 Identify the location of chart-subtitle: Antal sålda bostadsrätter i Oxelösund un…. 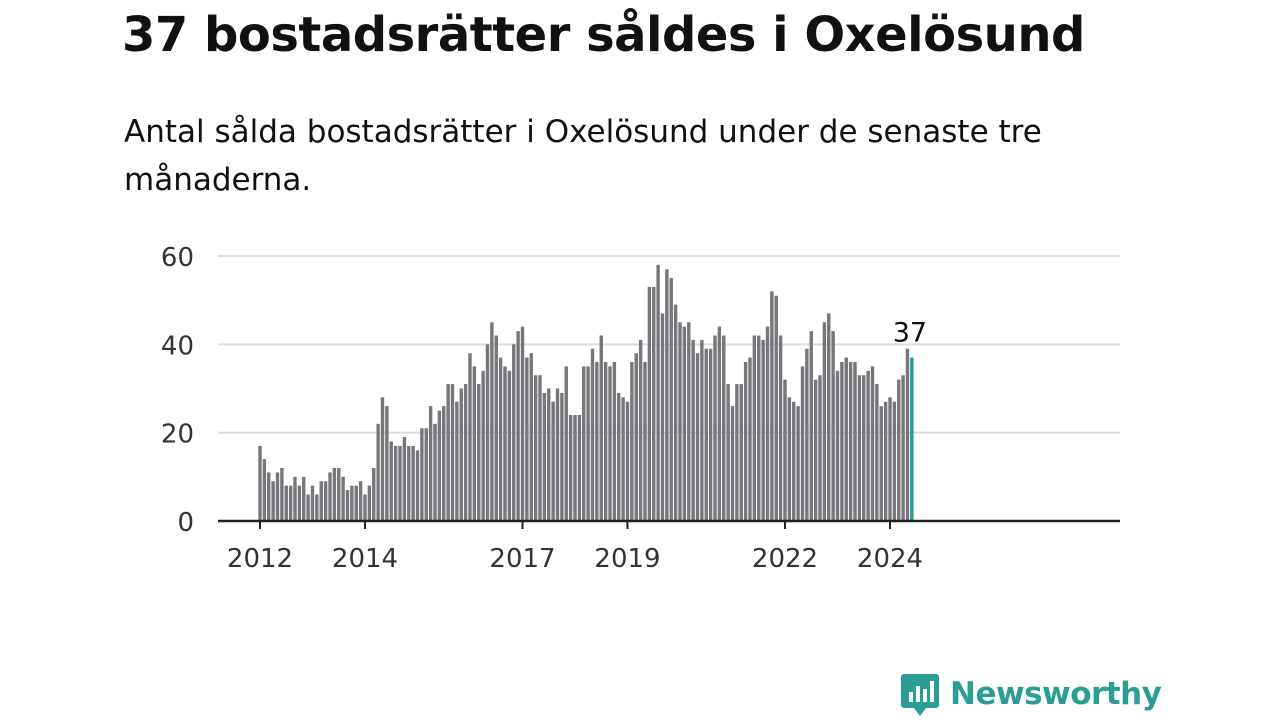
(583, 156).